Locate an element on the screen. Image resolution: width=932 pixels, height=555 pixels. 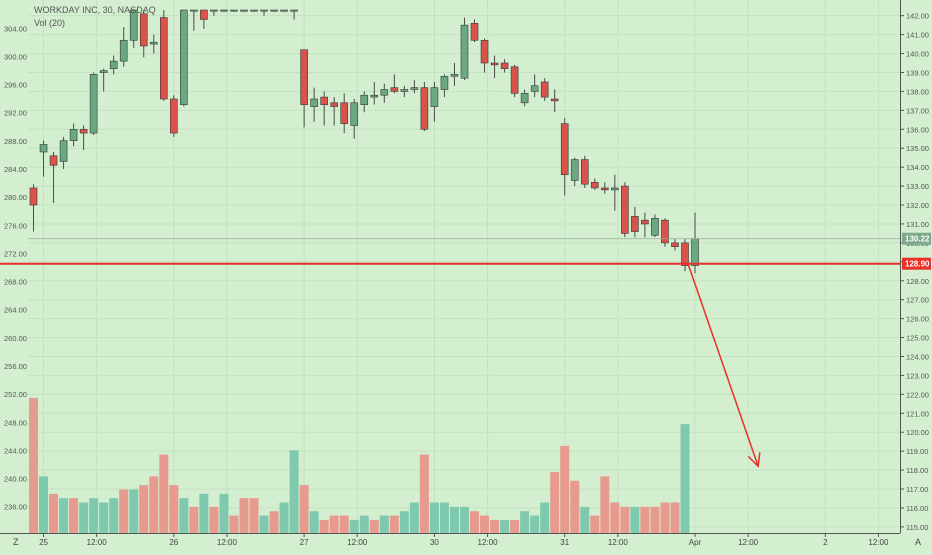
right-axis-tick-label: 121.00 is located at coordinates (917, 413).